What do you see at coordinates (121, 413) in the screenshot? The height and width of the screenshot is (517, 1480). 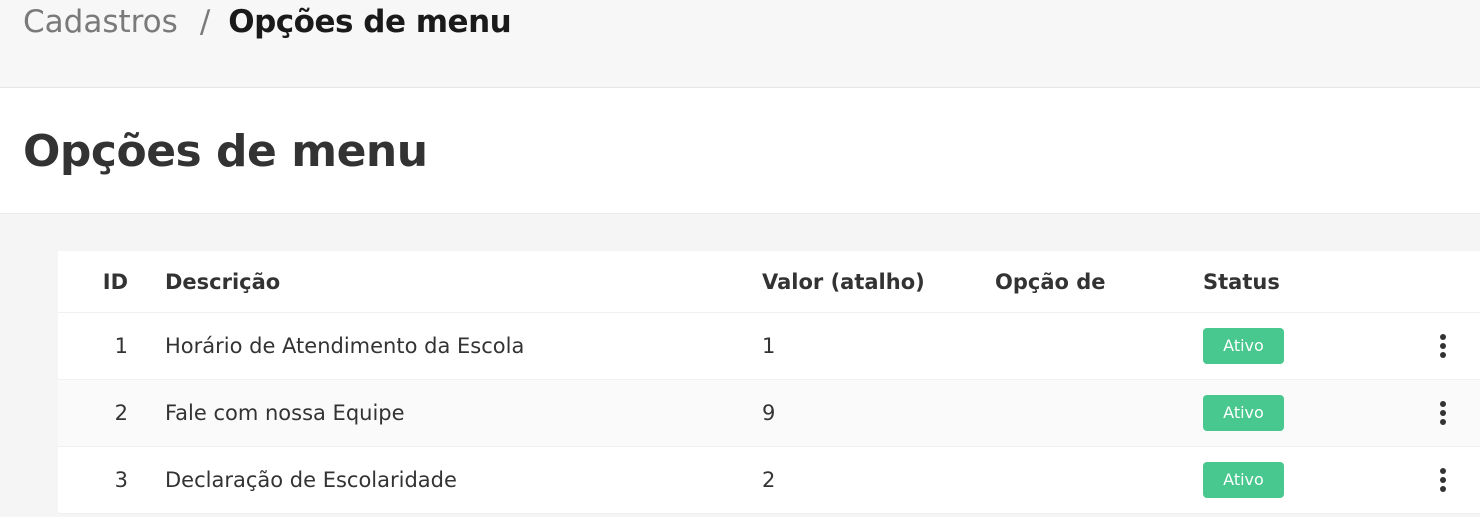 I see `cell-id: 2` at bounding box center [121, 413].